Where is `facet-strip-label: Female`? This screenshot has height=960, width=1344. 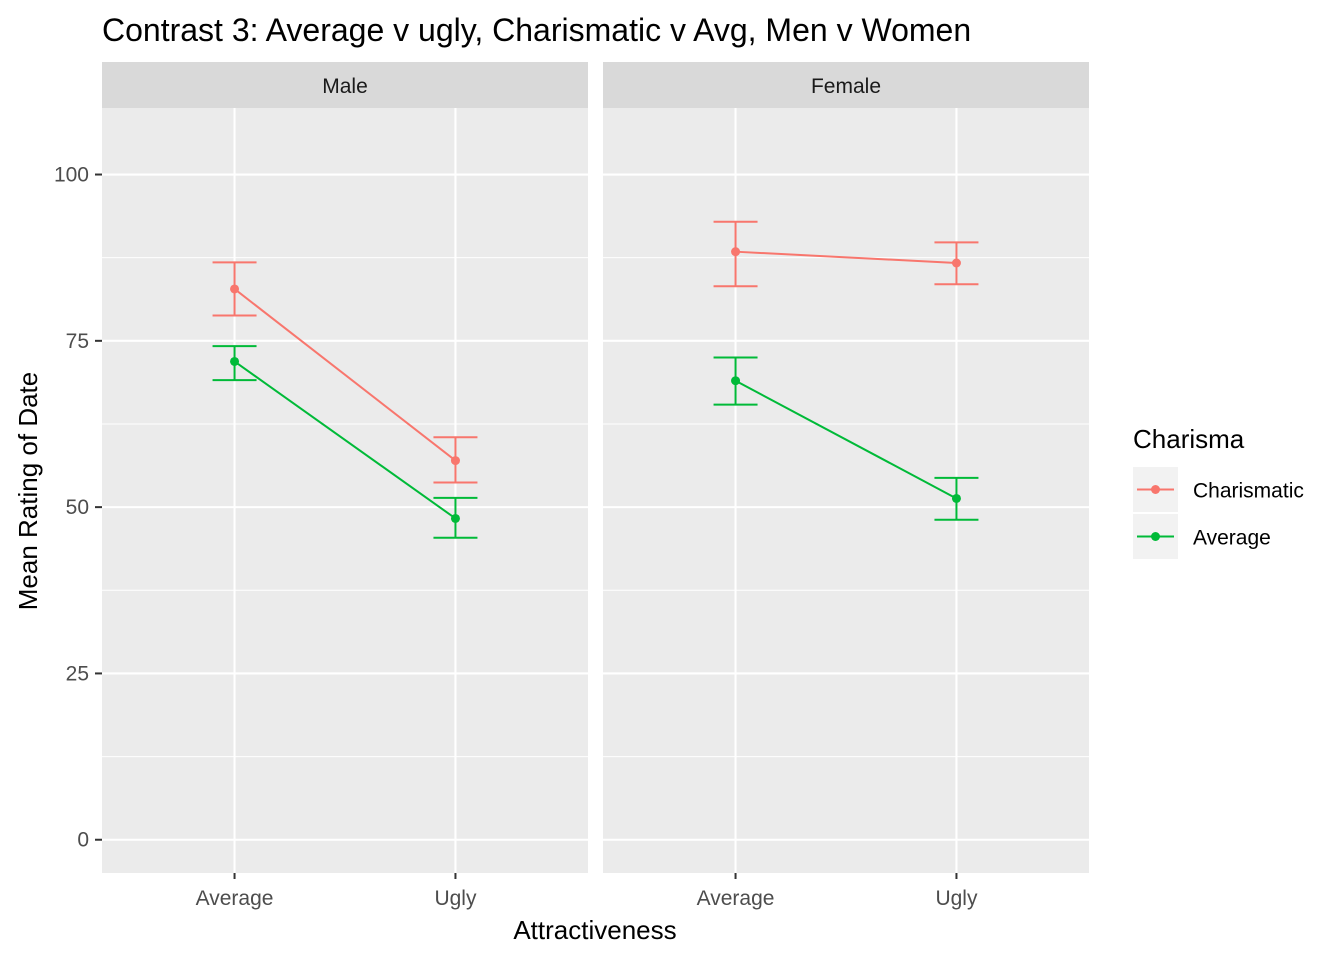
facet-strip-label: Female is located at coordinates (846, 86).